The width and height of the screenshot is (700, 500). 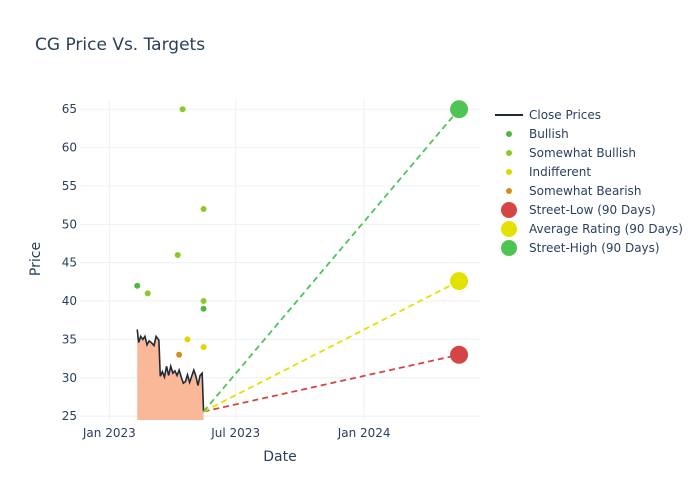 What do you see at coordinates (69, 416) in the screenshot?
I see `y-tick-label: 25` at bounding box center [69, 416].